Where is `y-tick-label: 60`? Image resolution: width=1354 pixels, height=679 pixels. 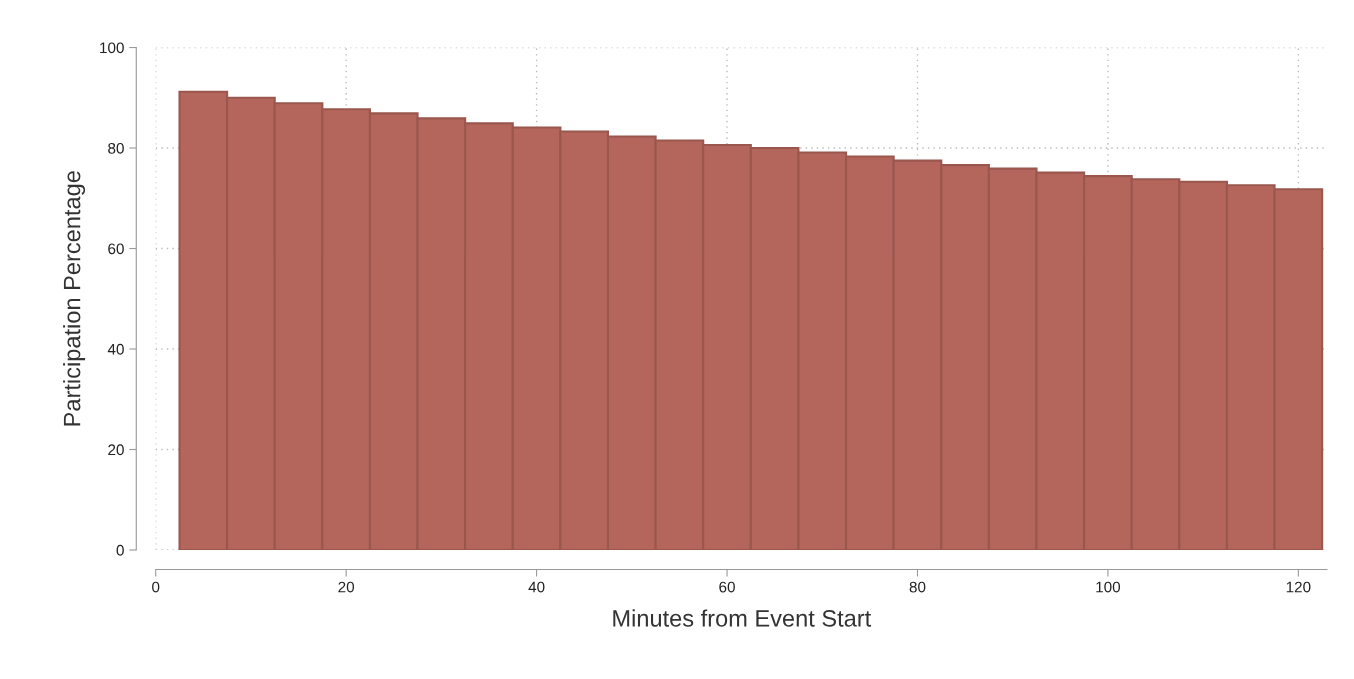 y-tick-label: 60 is located at coordinates (116, 249).